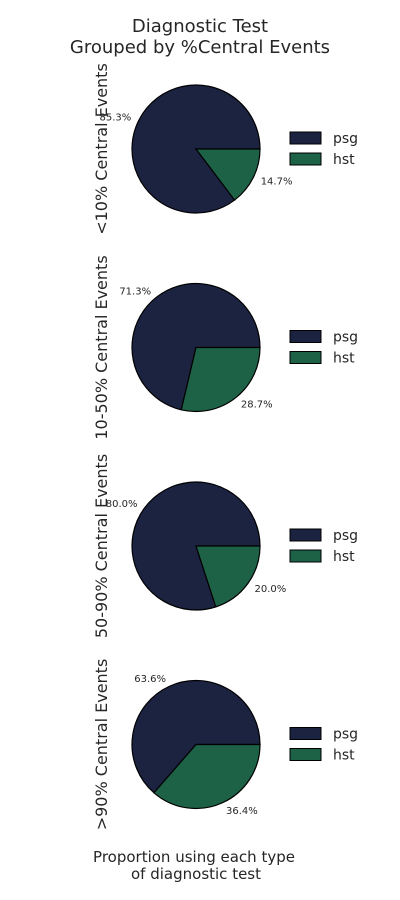 The image size is (400, 900). Describe the element at coordinates (271, 589) in the screenshot. I see `pie-percent-label-hst: 20.0%` at that location.